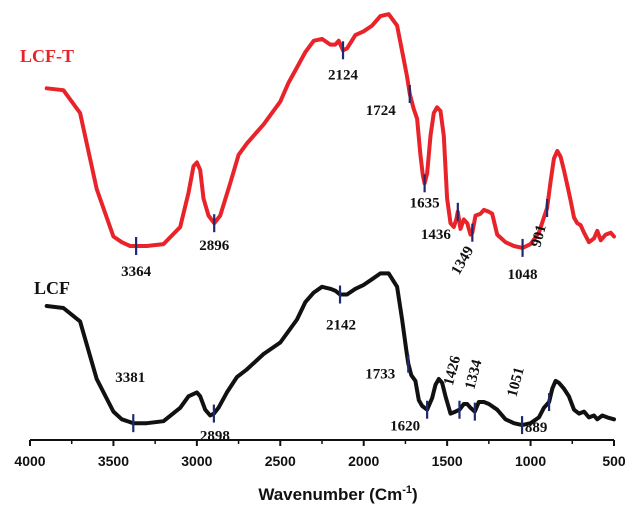 The image size is (630, 508). What do you see at coordinates (196, 461) in the screenshot?
I see `x-tick-label-3000: 3000` at bounding box center [196, 461].